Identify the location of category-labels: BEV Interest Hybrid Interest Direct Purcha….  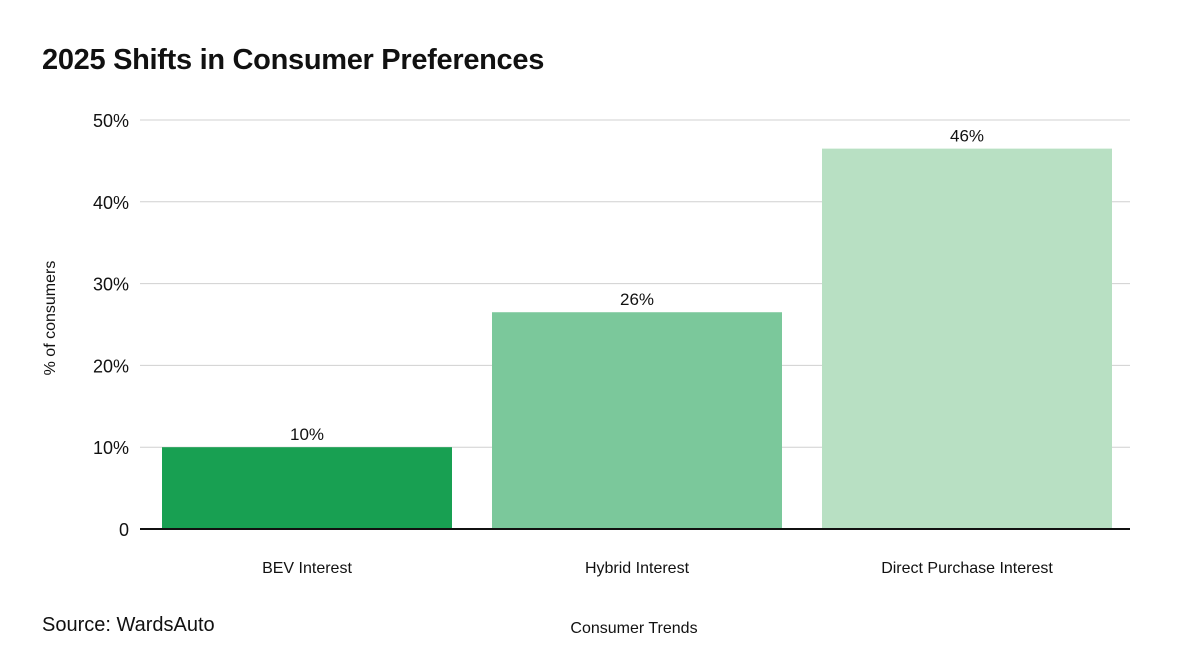
(657, 568).